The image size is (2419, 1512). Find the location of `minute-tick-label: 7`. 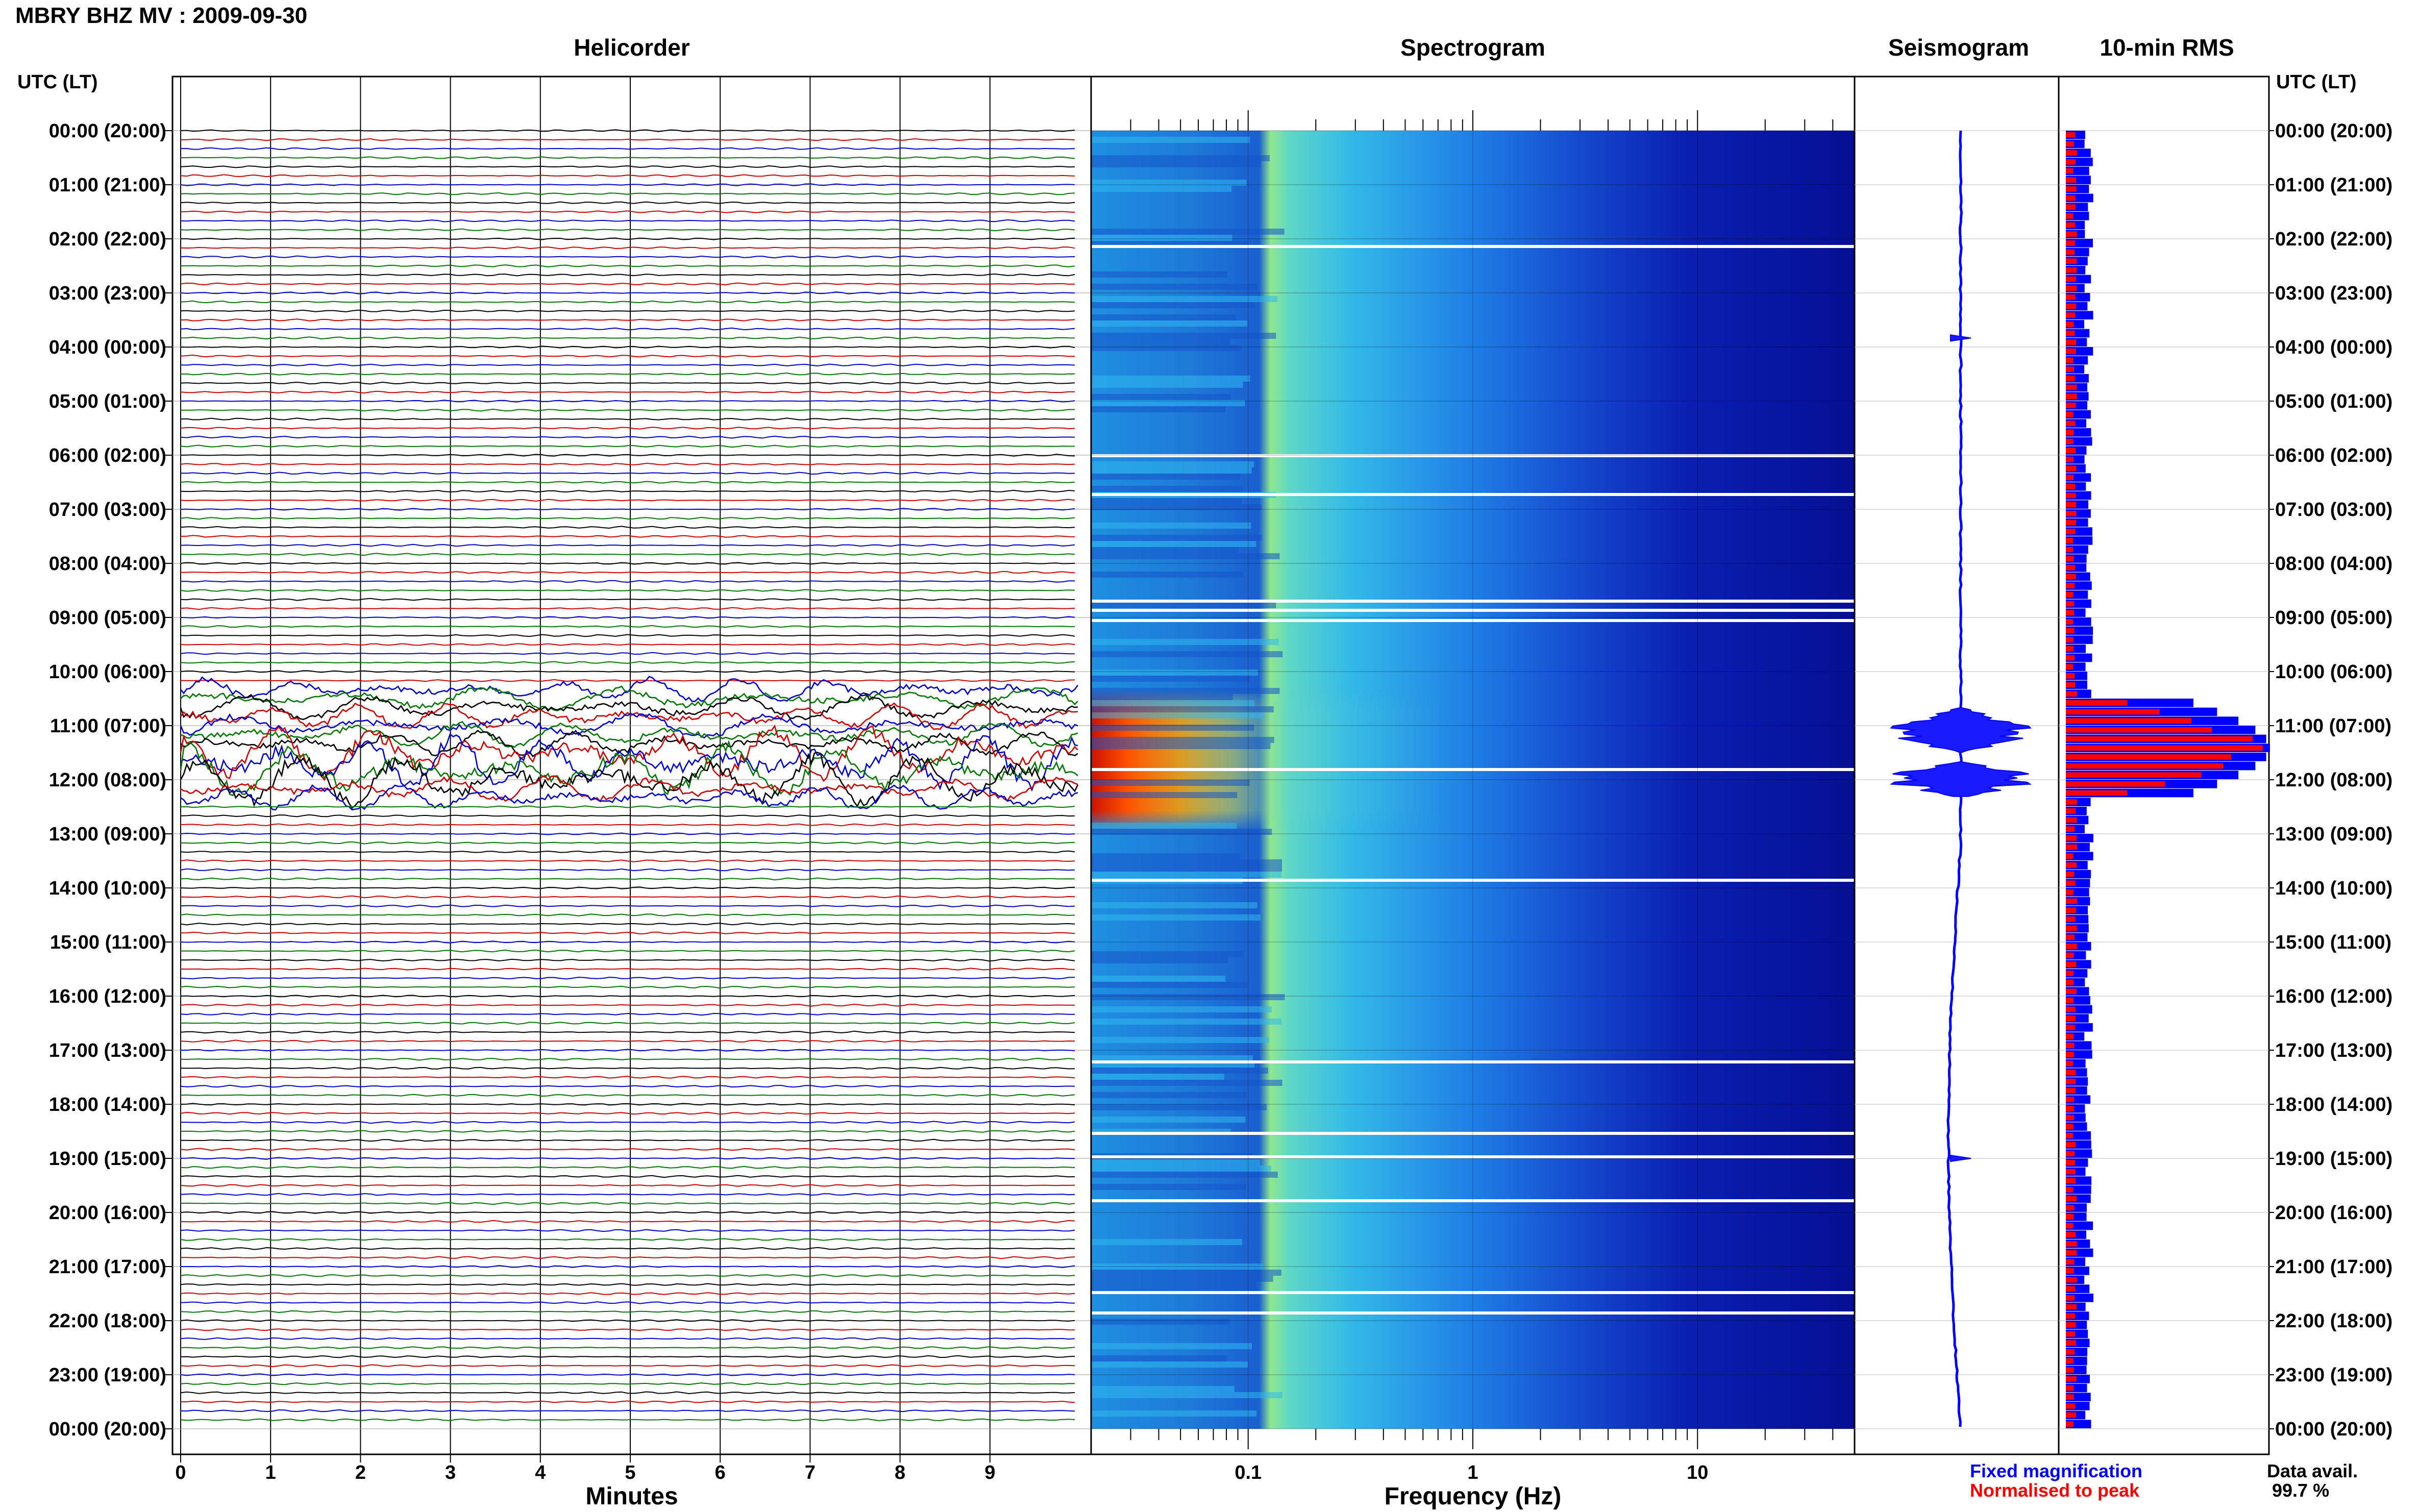

minute-tick-label: 7 is located at coordinates (810, 1472).